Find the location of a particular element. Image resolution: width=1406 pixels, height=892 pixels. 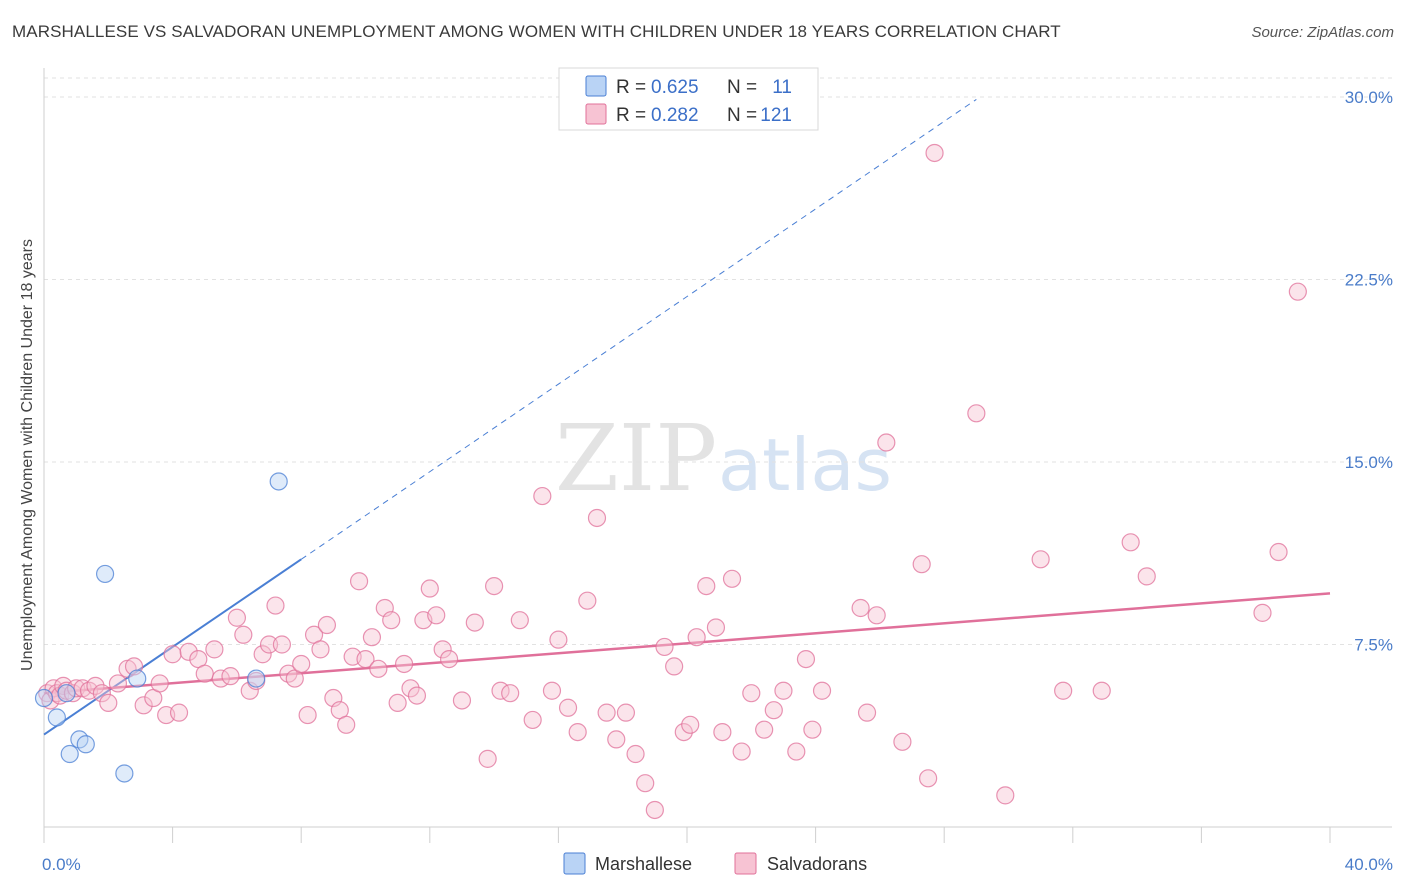

y-tick-labels: 7.5% 15.0% 22.5% 30.0% is located at coordinates (1369, 371).